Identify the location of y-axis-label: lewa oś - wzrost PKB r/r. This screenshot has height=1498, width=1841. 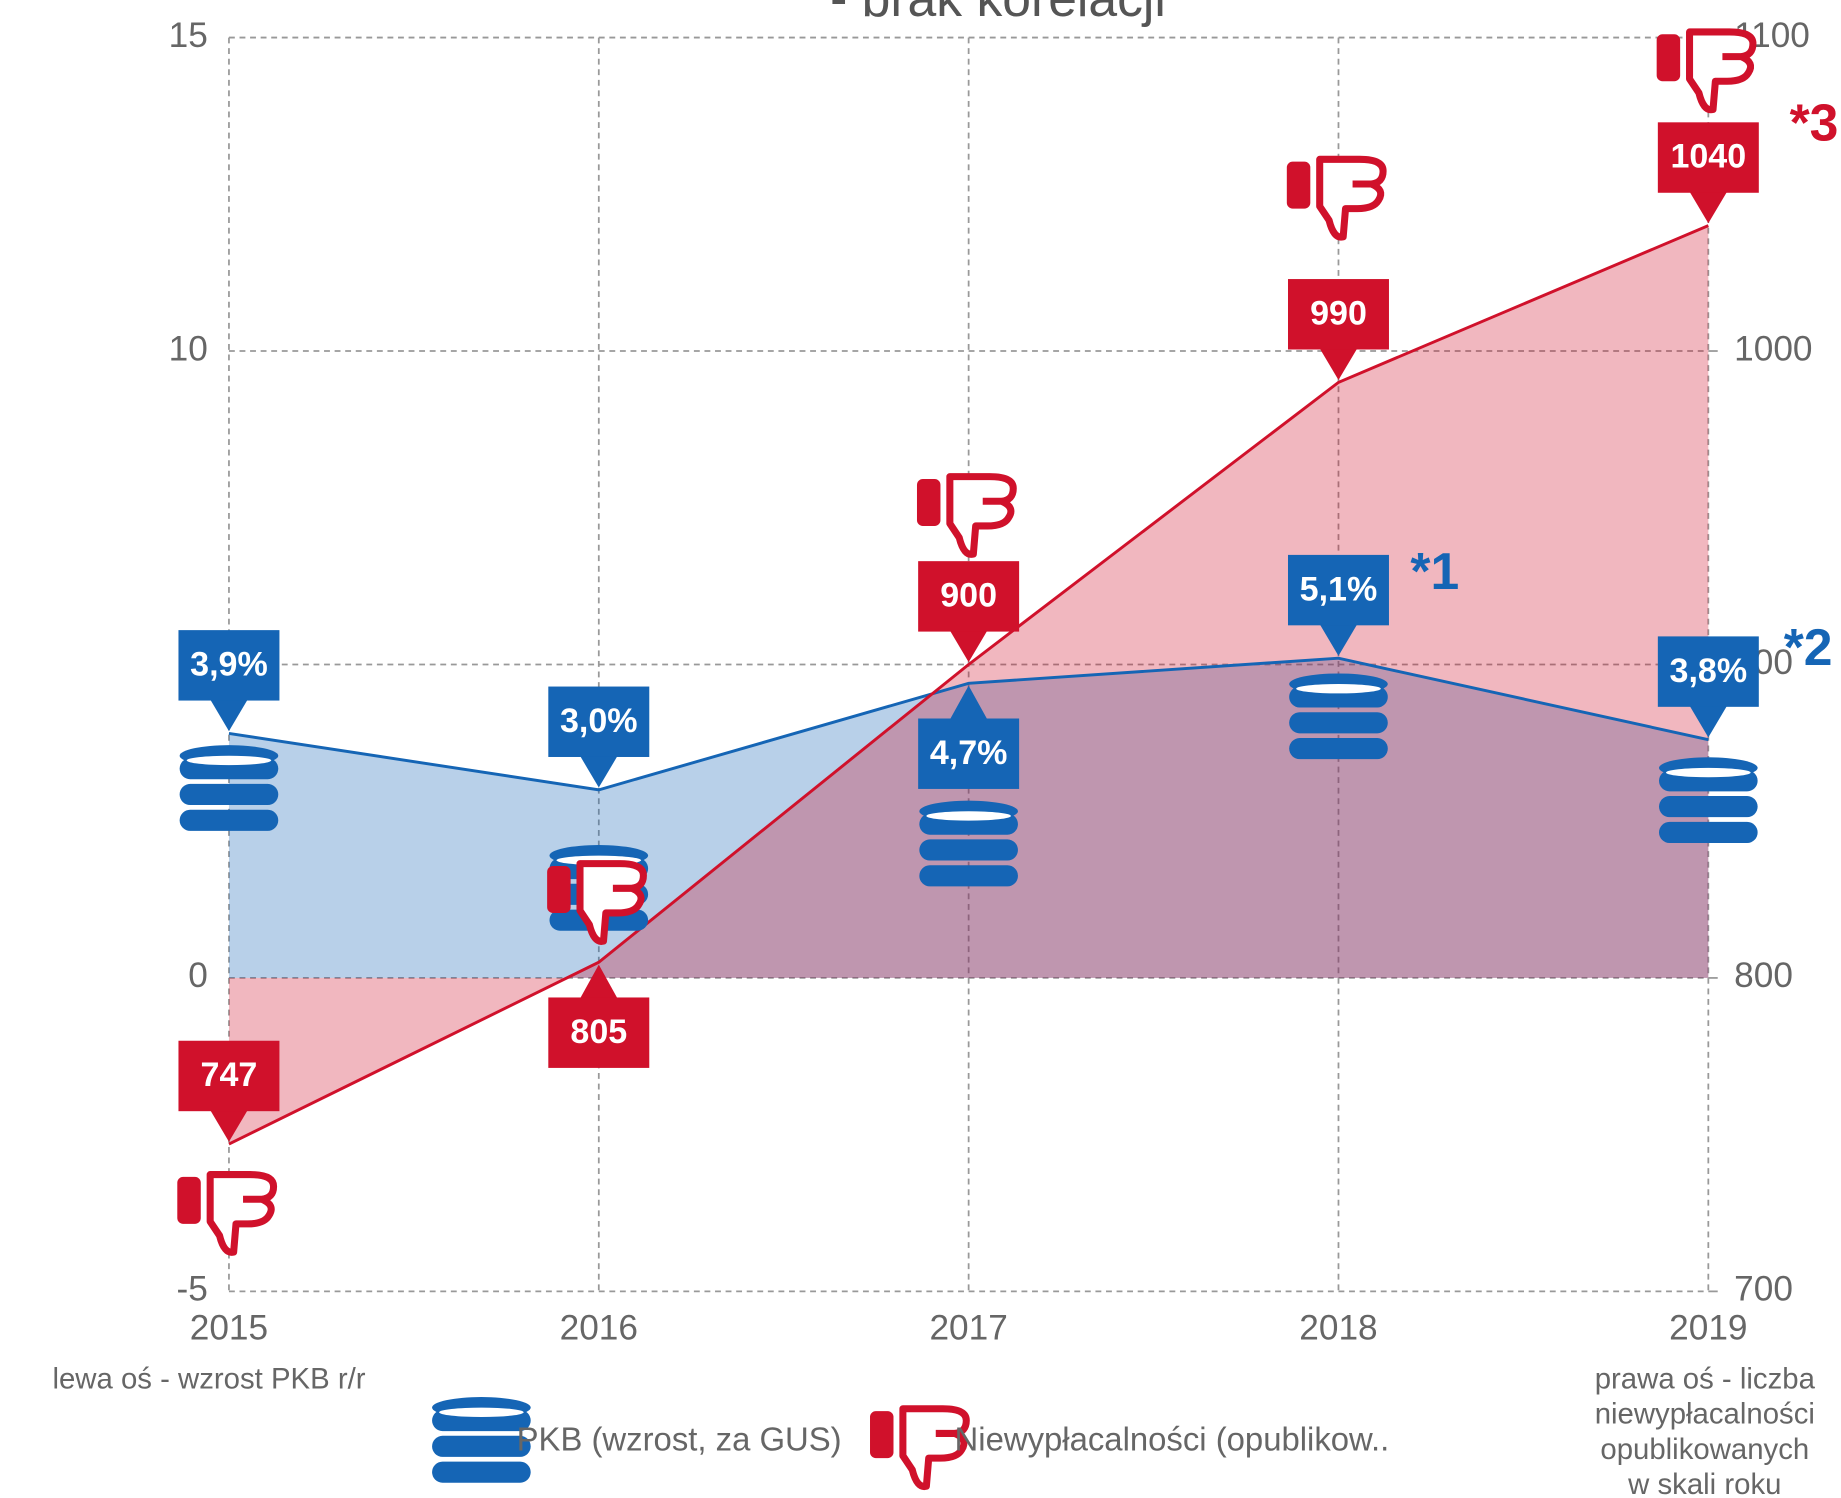
(208, 1378).